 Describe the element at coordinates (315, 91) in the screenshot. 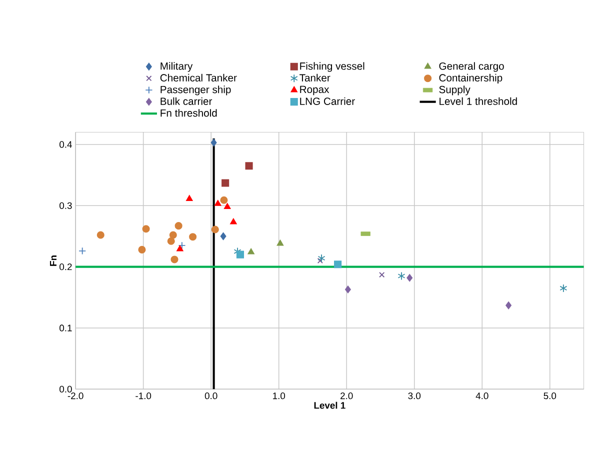

I see `legend-label: Ropax` at that location.